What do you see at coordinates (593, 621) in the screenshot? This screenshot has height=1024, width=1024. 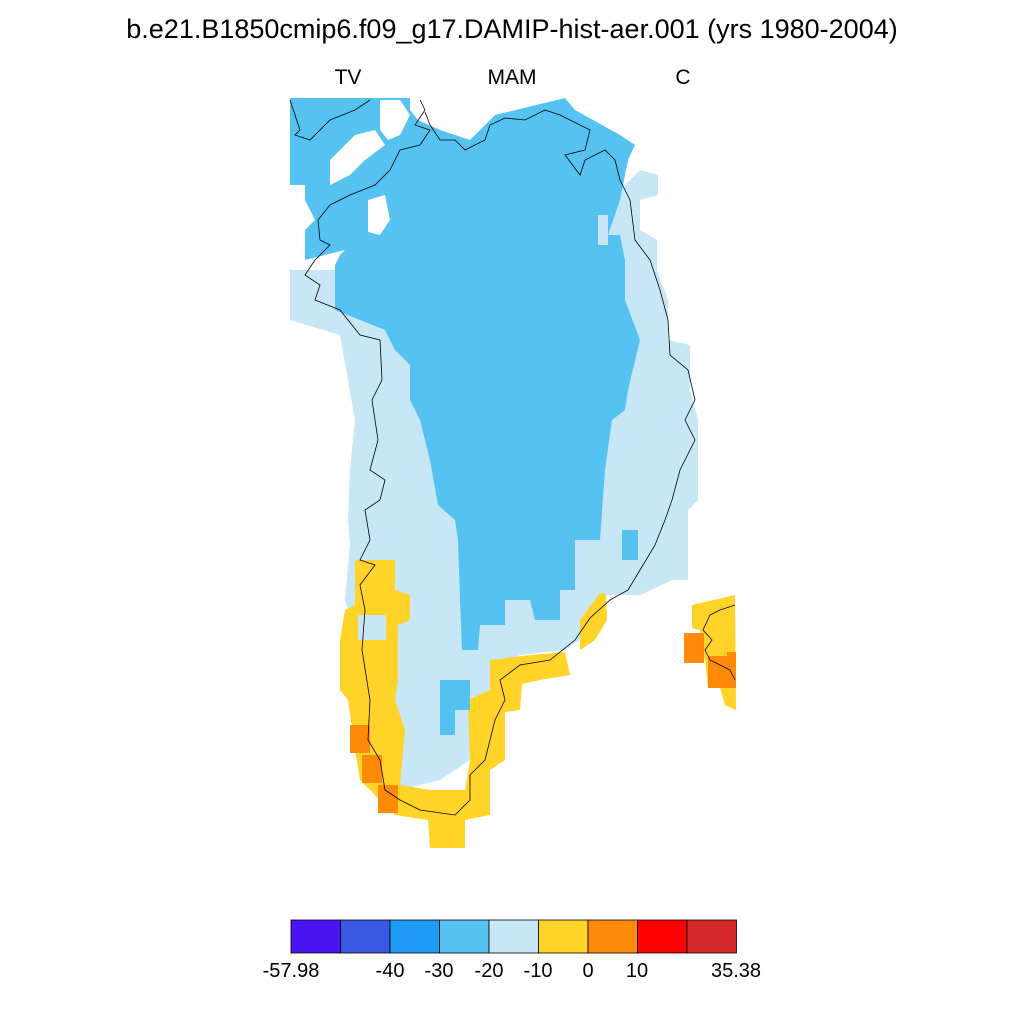 I see `region-yellow-east` at bounding box center [593, 621].